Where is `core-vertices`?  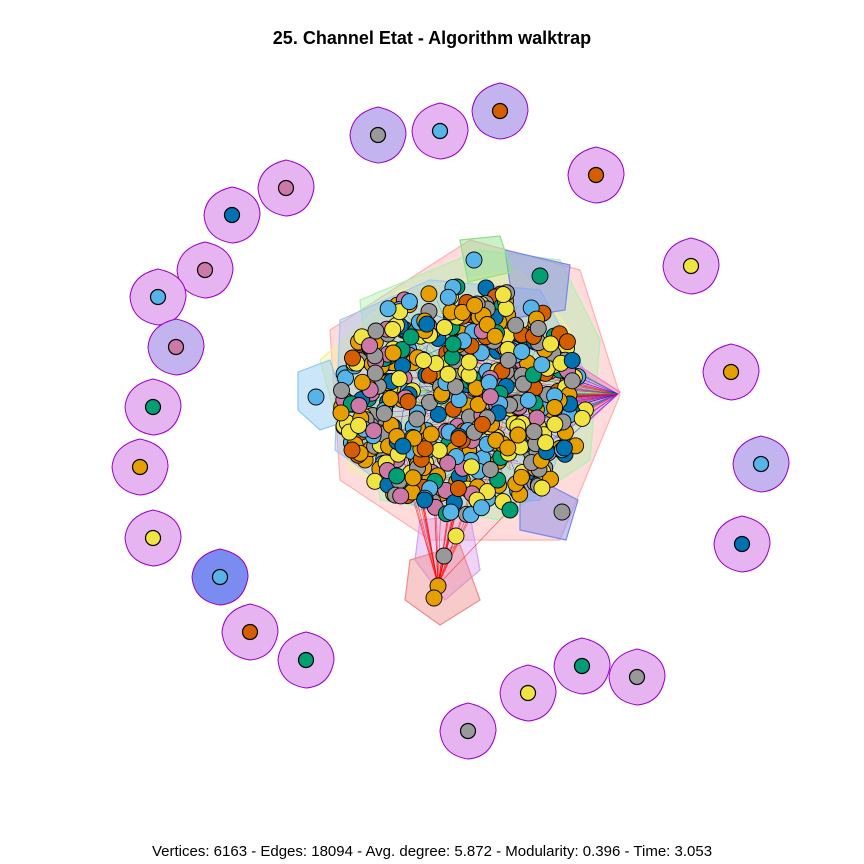
core-vertices is located at coordinates (450, 429).